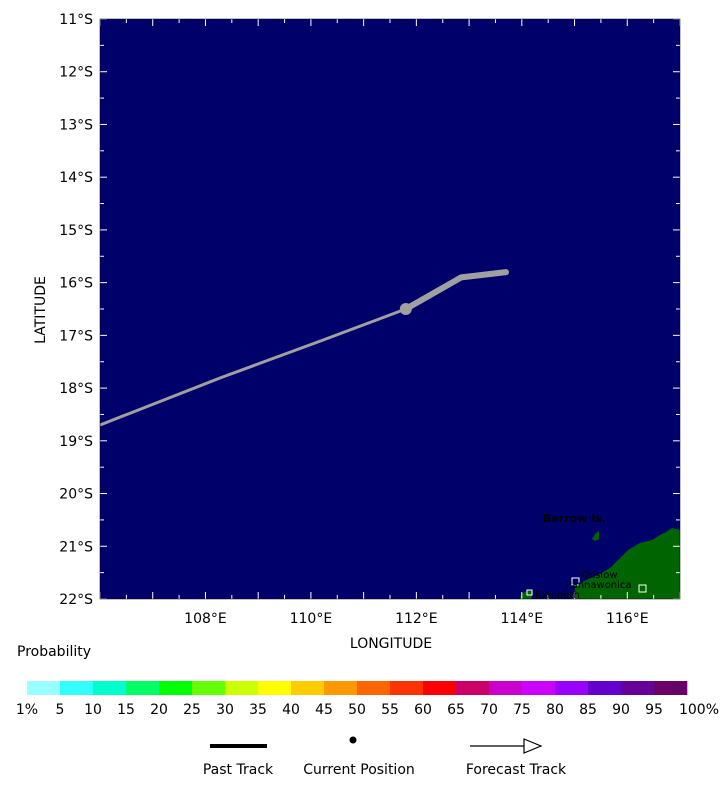  Describe the element at coordinates (588, 710) in the screenshot. I see `colorbar-label: 85` at that location.